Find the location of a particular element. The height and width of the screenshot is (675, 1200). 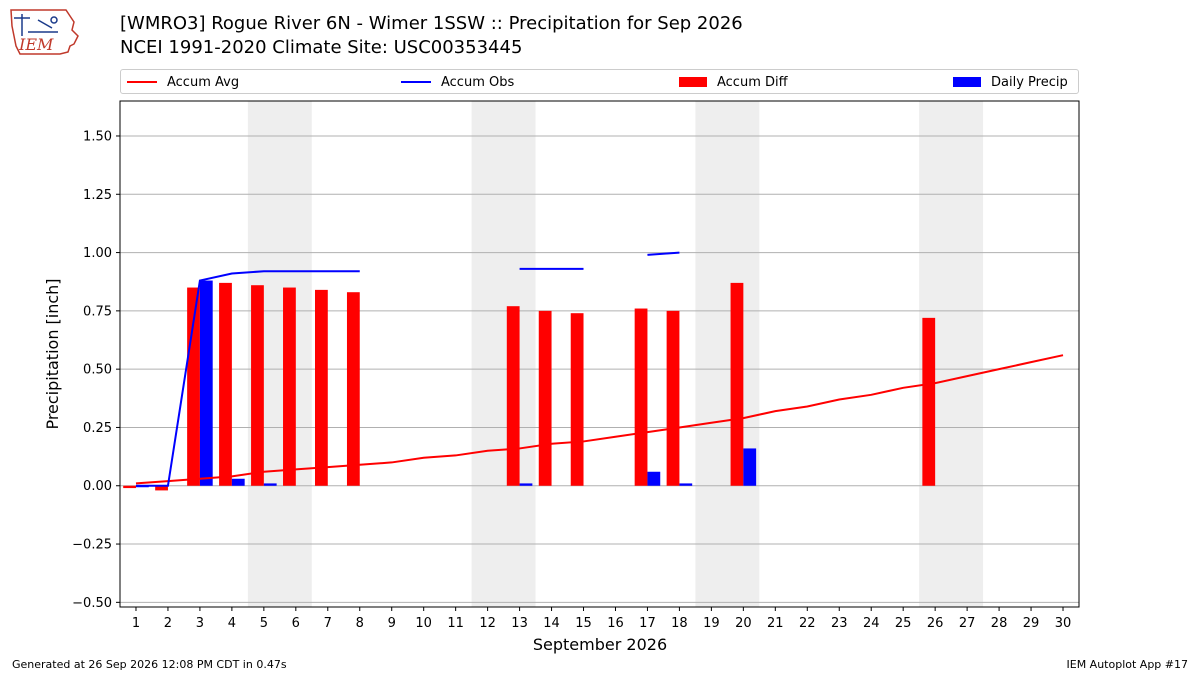

app-label: IEM Autoplot App #17 is located at coordinates (1127, 664).